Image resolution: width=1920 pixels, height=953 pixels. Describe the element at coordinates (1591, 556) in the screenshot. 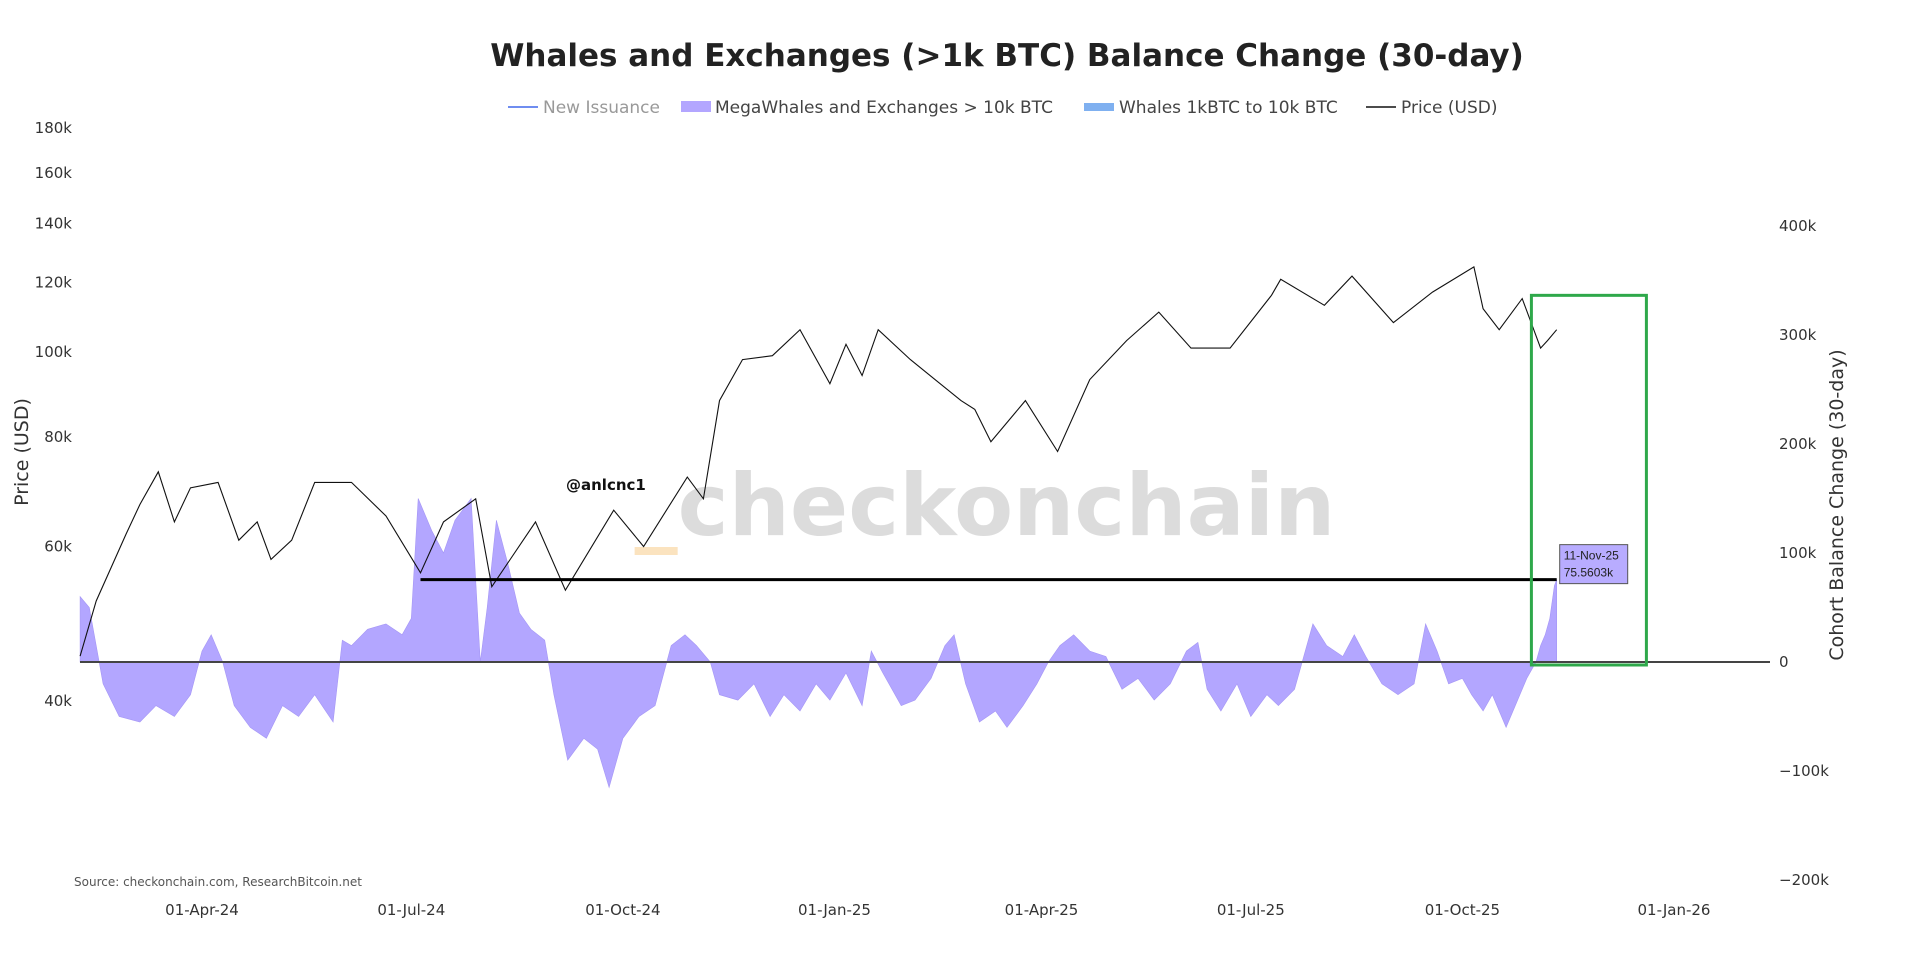

I see `tooltip-date: 11-Nov-25` at that location.